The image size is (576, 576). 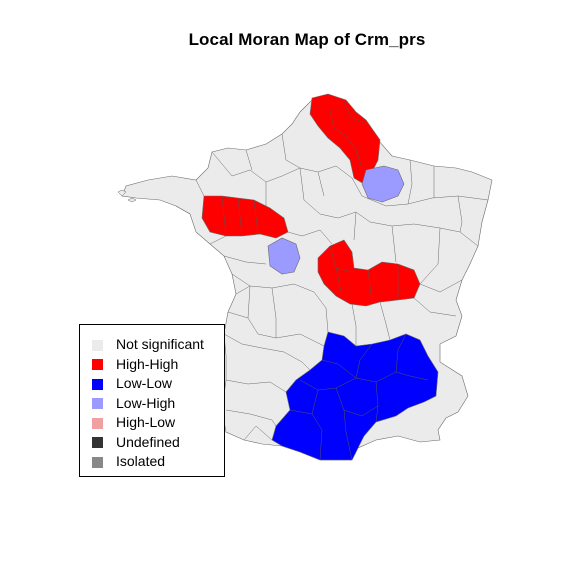 What do you see at coordinates (148, 441) in the screenshot?
I see `legend-label-undefined: Undefined` at bounding box center [148, 441].